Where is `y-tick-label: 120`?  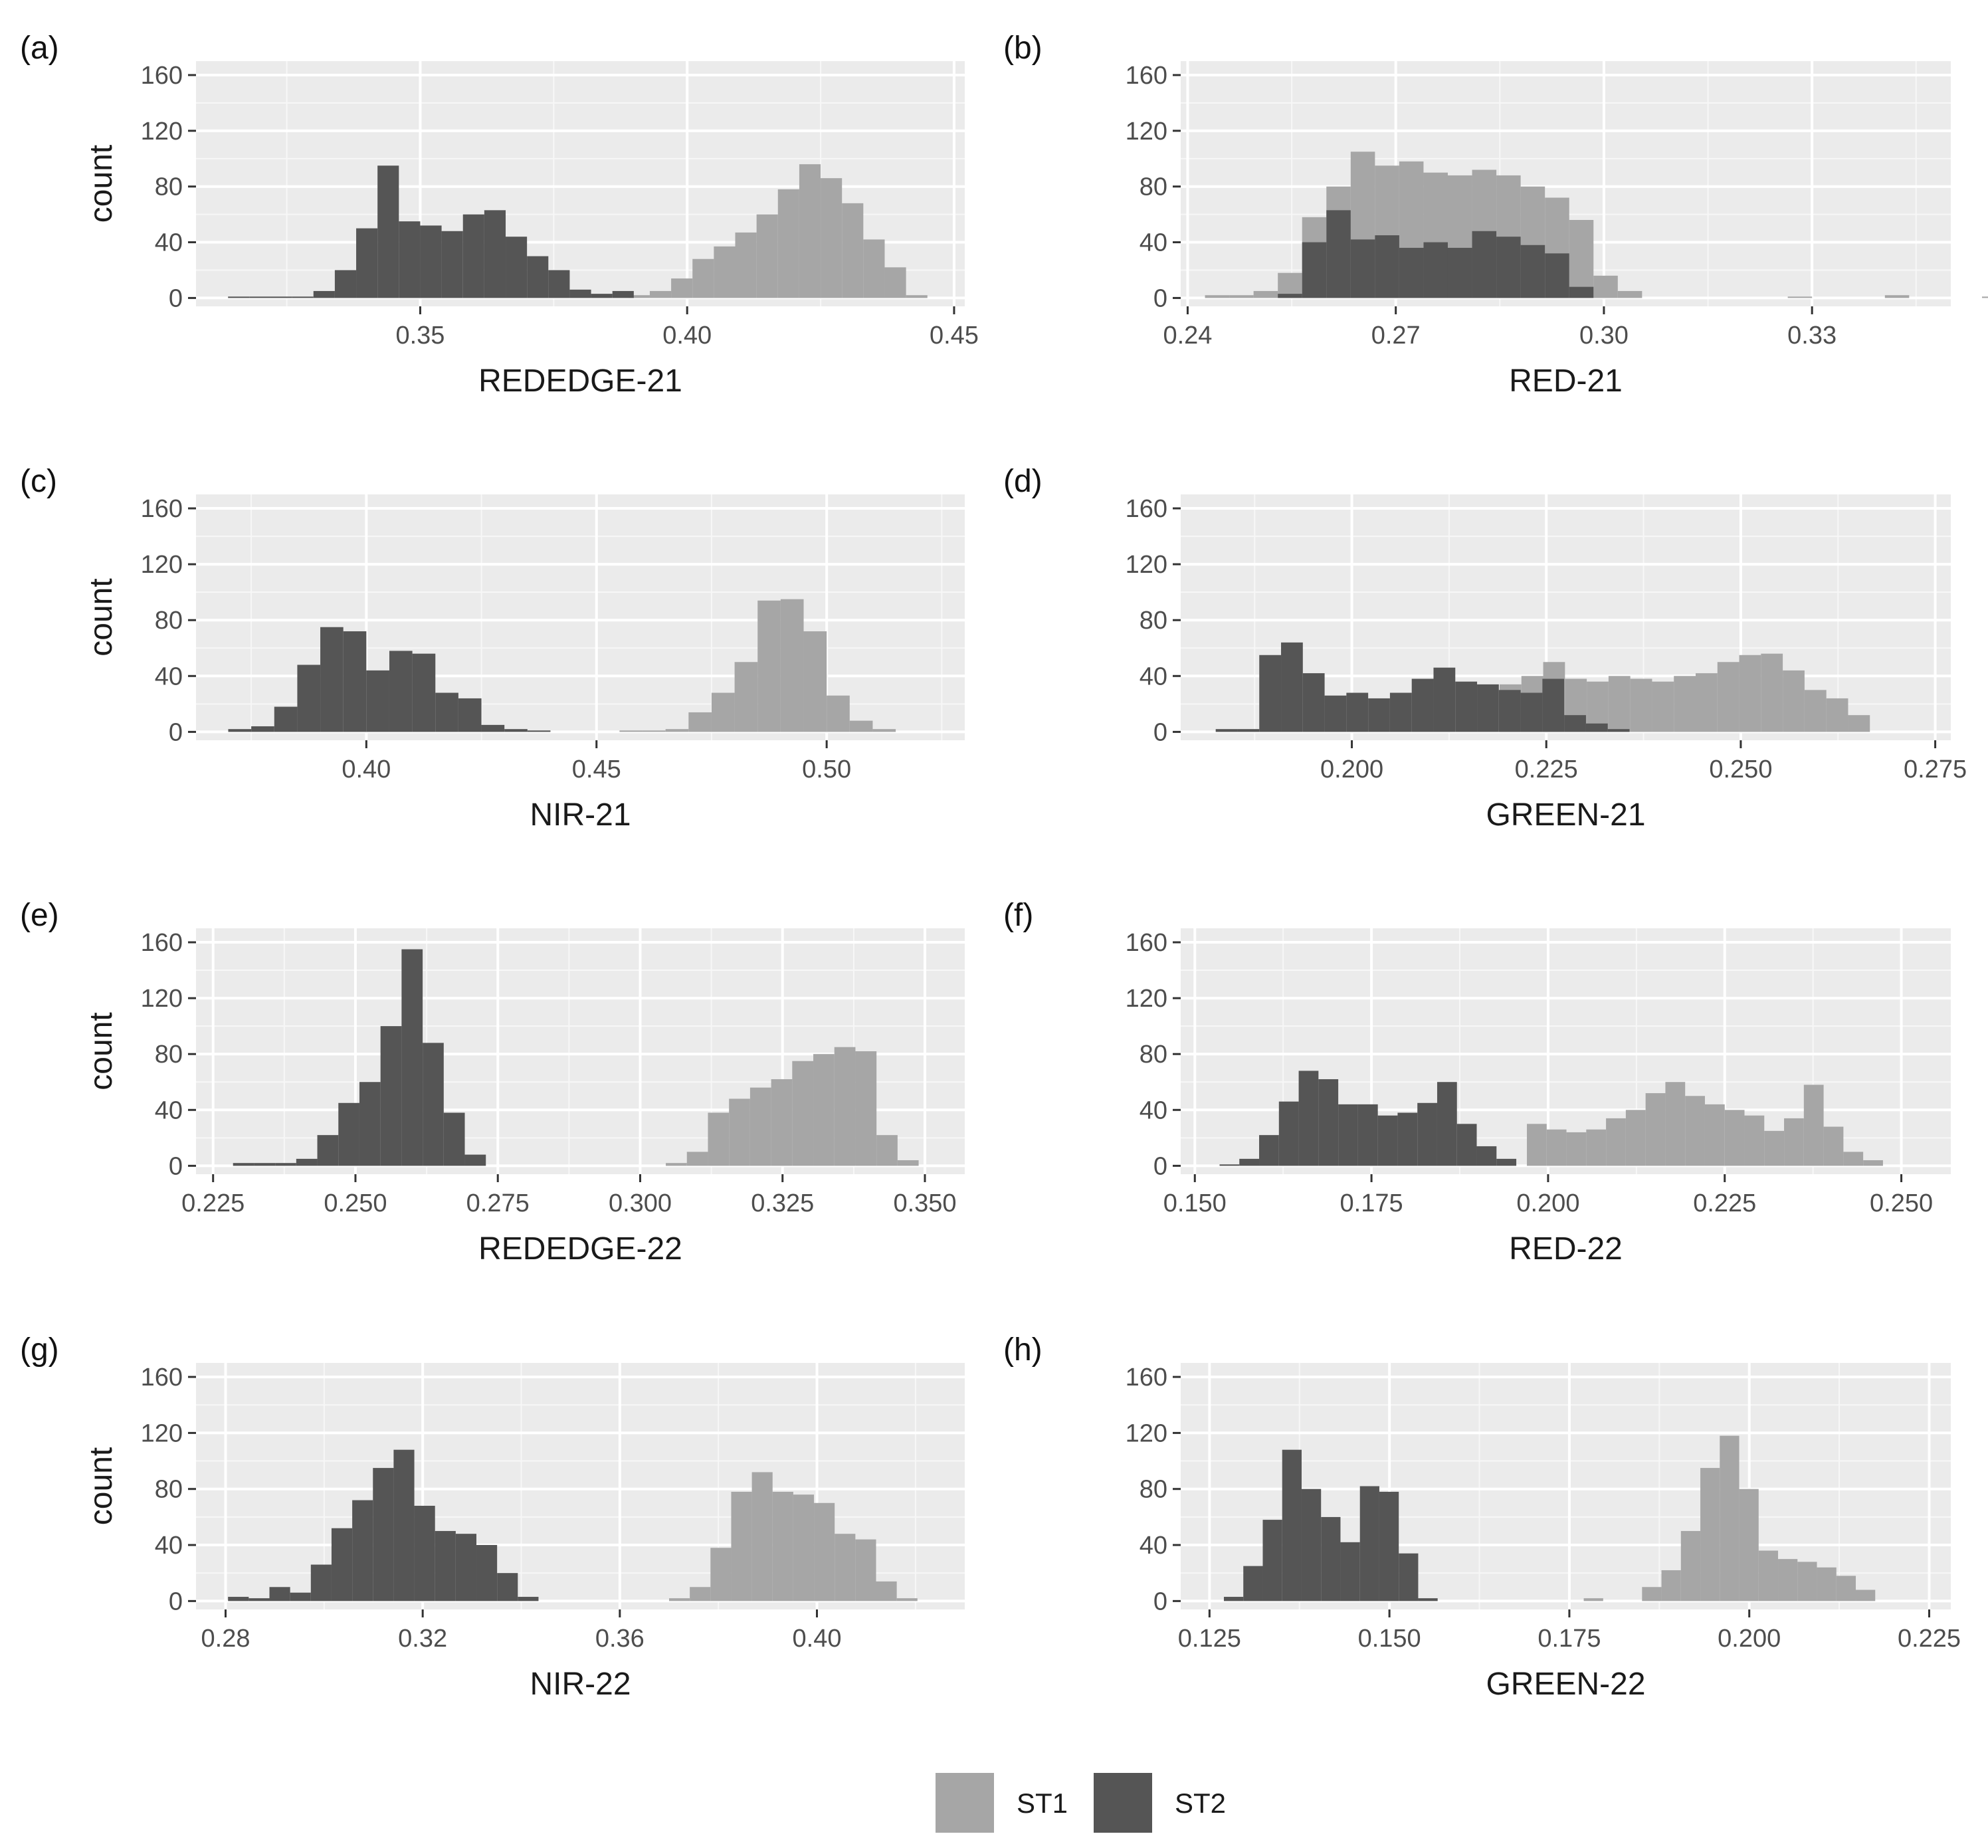 y-tick-label: 120 is located at coordinates (162, 565).